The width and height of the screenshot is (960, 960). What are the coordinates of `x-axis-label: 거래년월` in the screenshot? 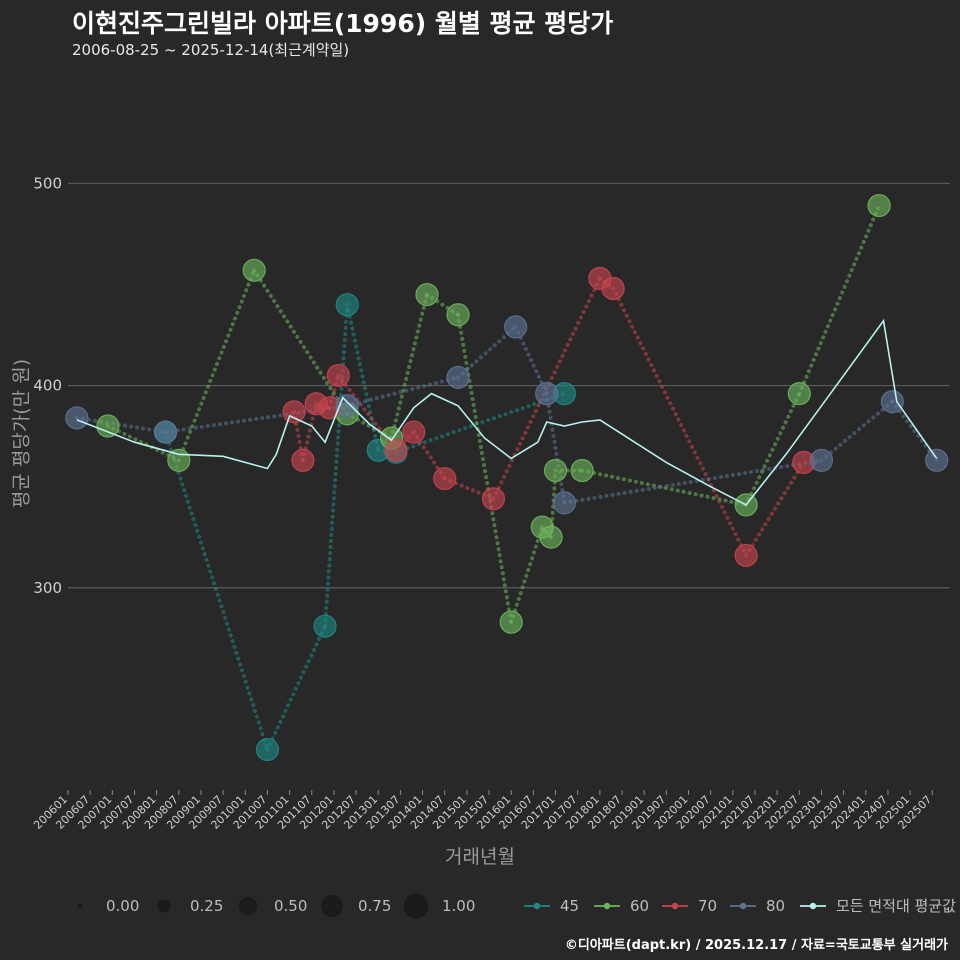 It's located at (480, 857).